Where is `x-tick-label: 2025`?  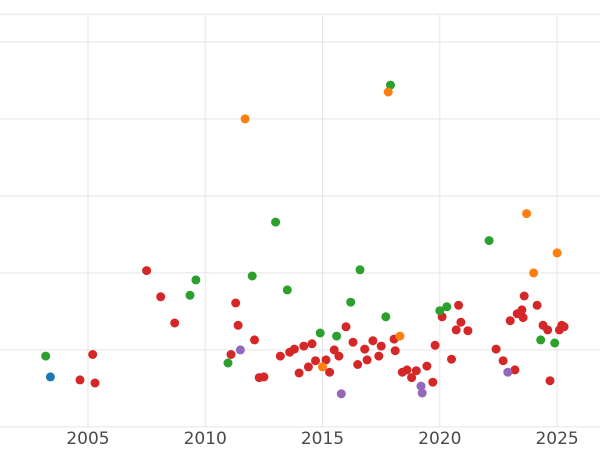
x-tick-label: 2025 is located at coordinates (556, 439).